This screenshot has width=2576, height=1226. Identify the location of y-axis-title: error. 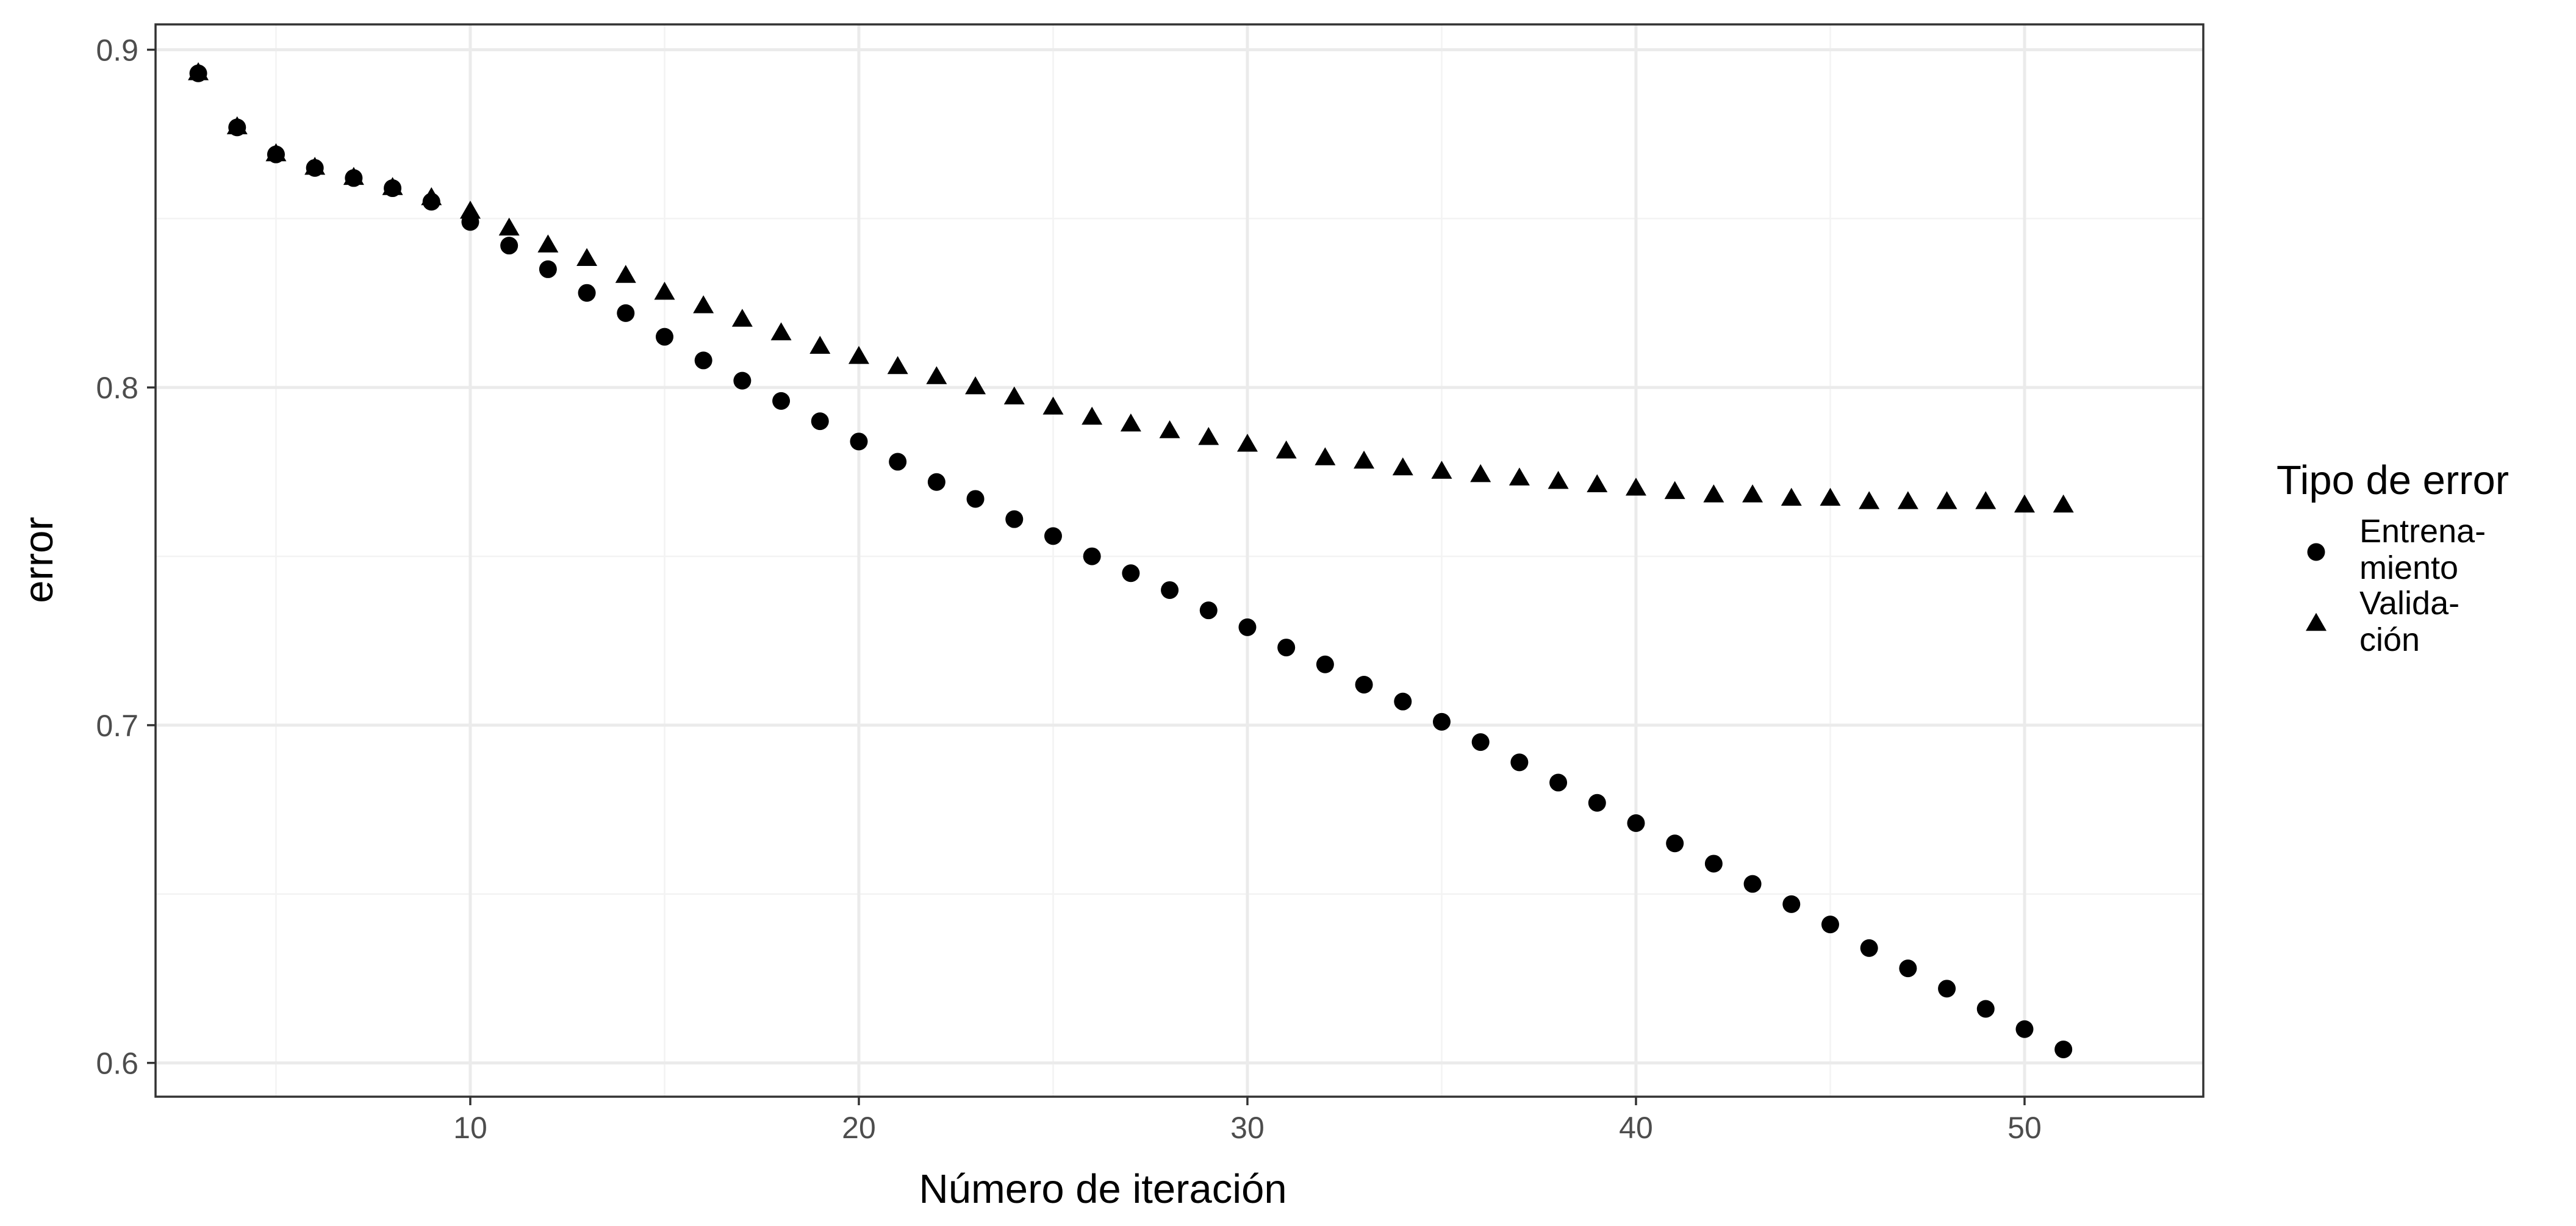
(39, 560).